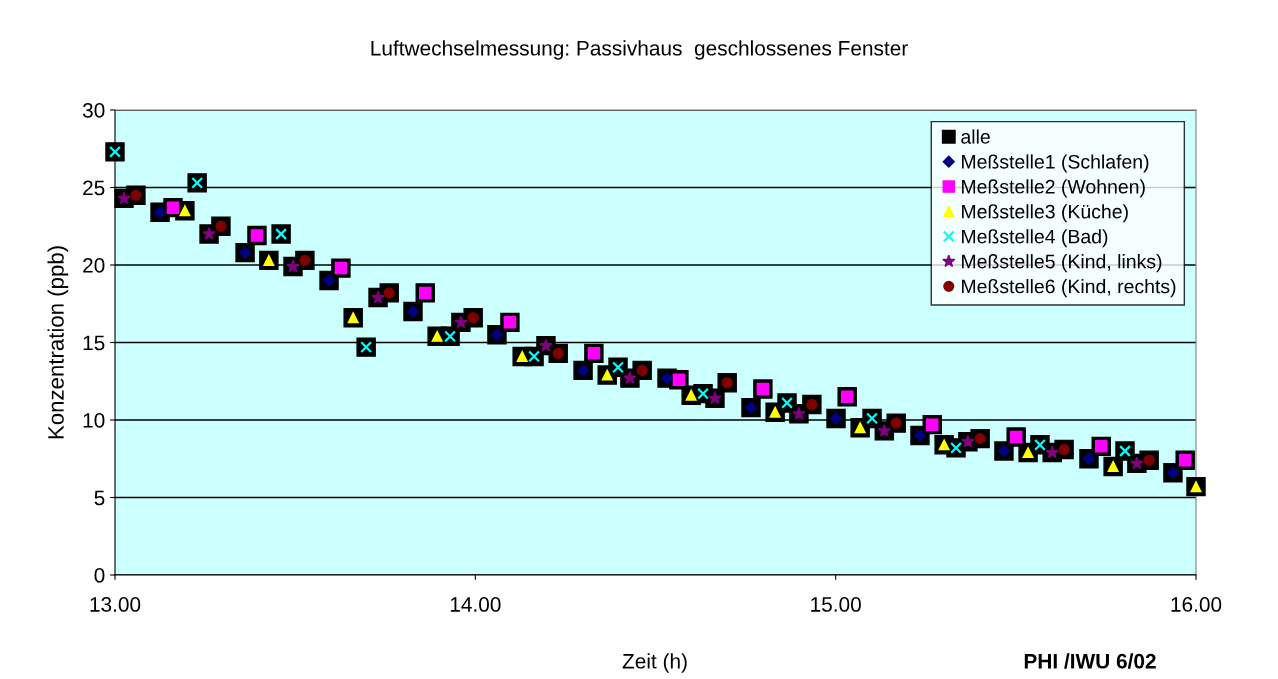 Image resolution: width=1278 pixels, height=679 pixels. Describe the element at coordinates (1062, 263) in the screenshot. I see `legend-label: Meßstelle5 (Kind, links)` at that location.